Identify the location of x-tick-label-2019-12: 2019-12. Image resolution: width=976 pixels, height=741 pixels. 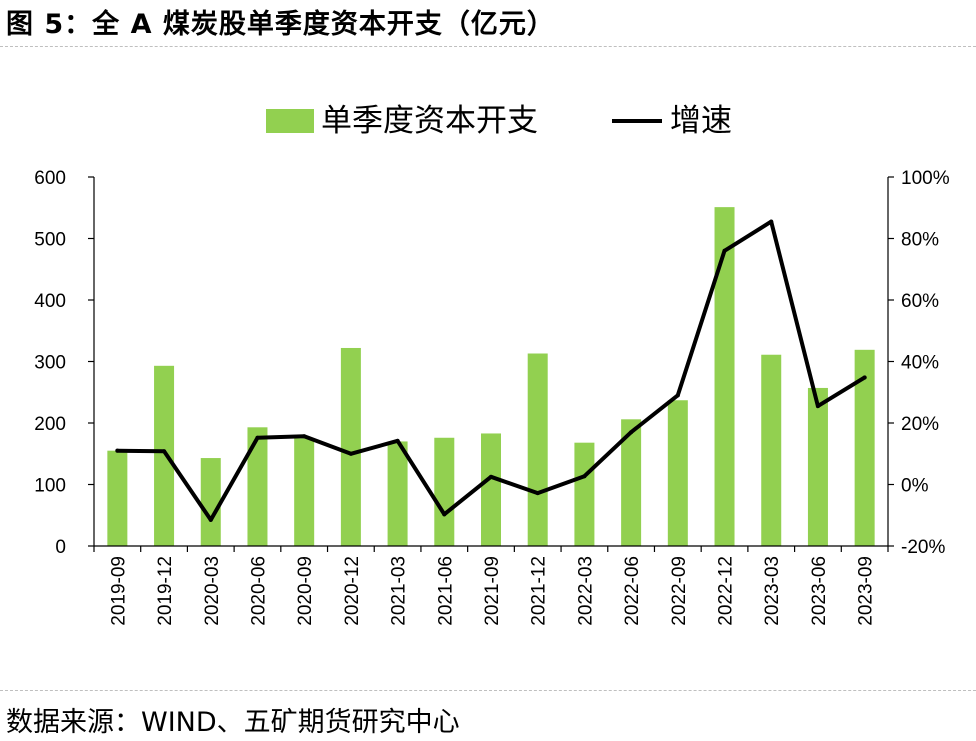
(165, 591).